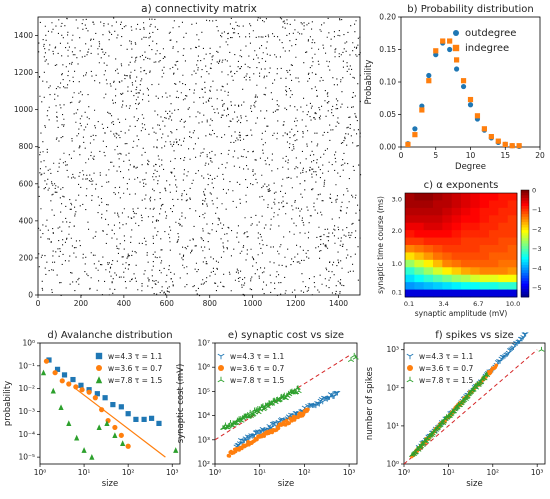 The image size is (550, 499). I want to click on x-axis-label: Degree, so click(470, 167).